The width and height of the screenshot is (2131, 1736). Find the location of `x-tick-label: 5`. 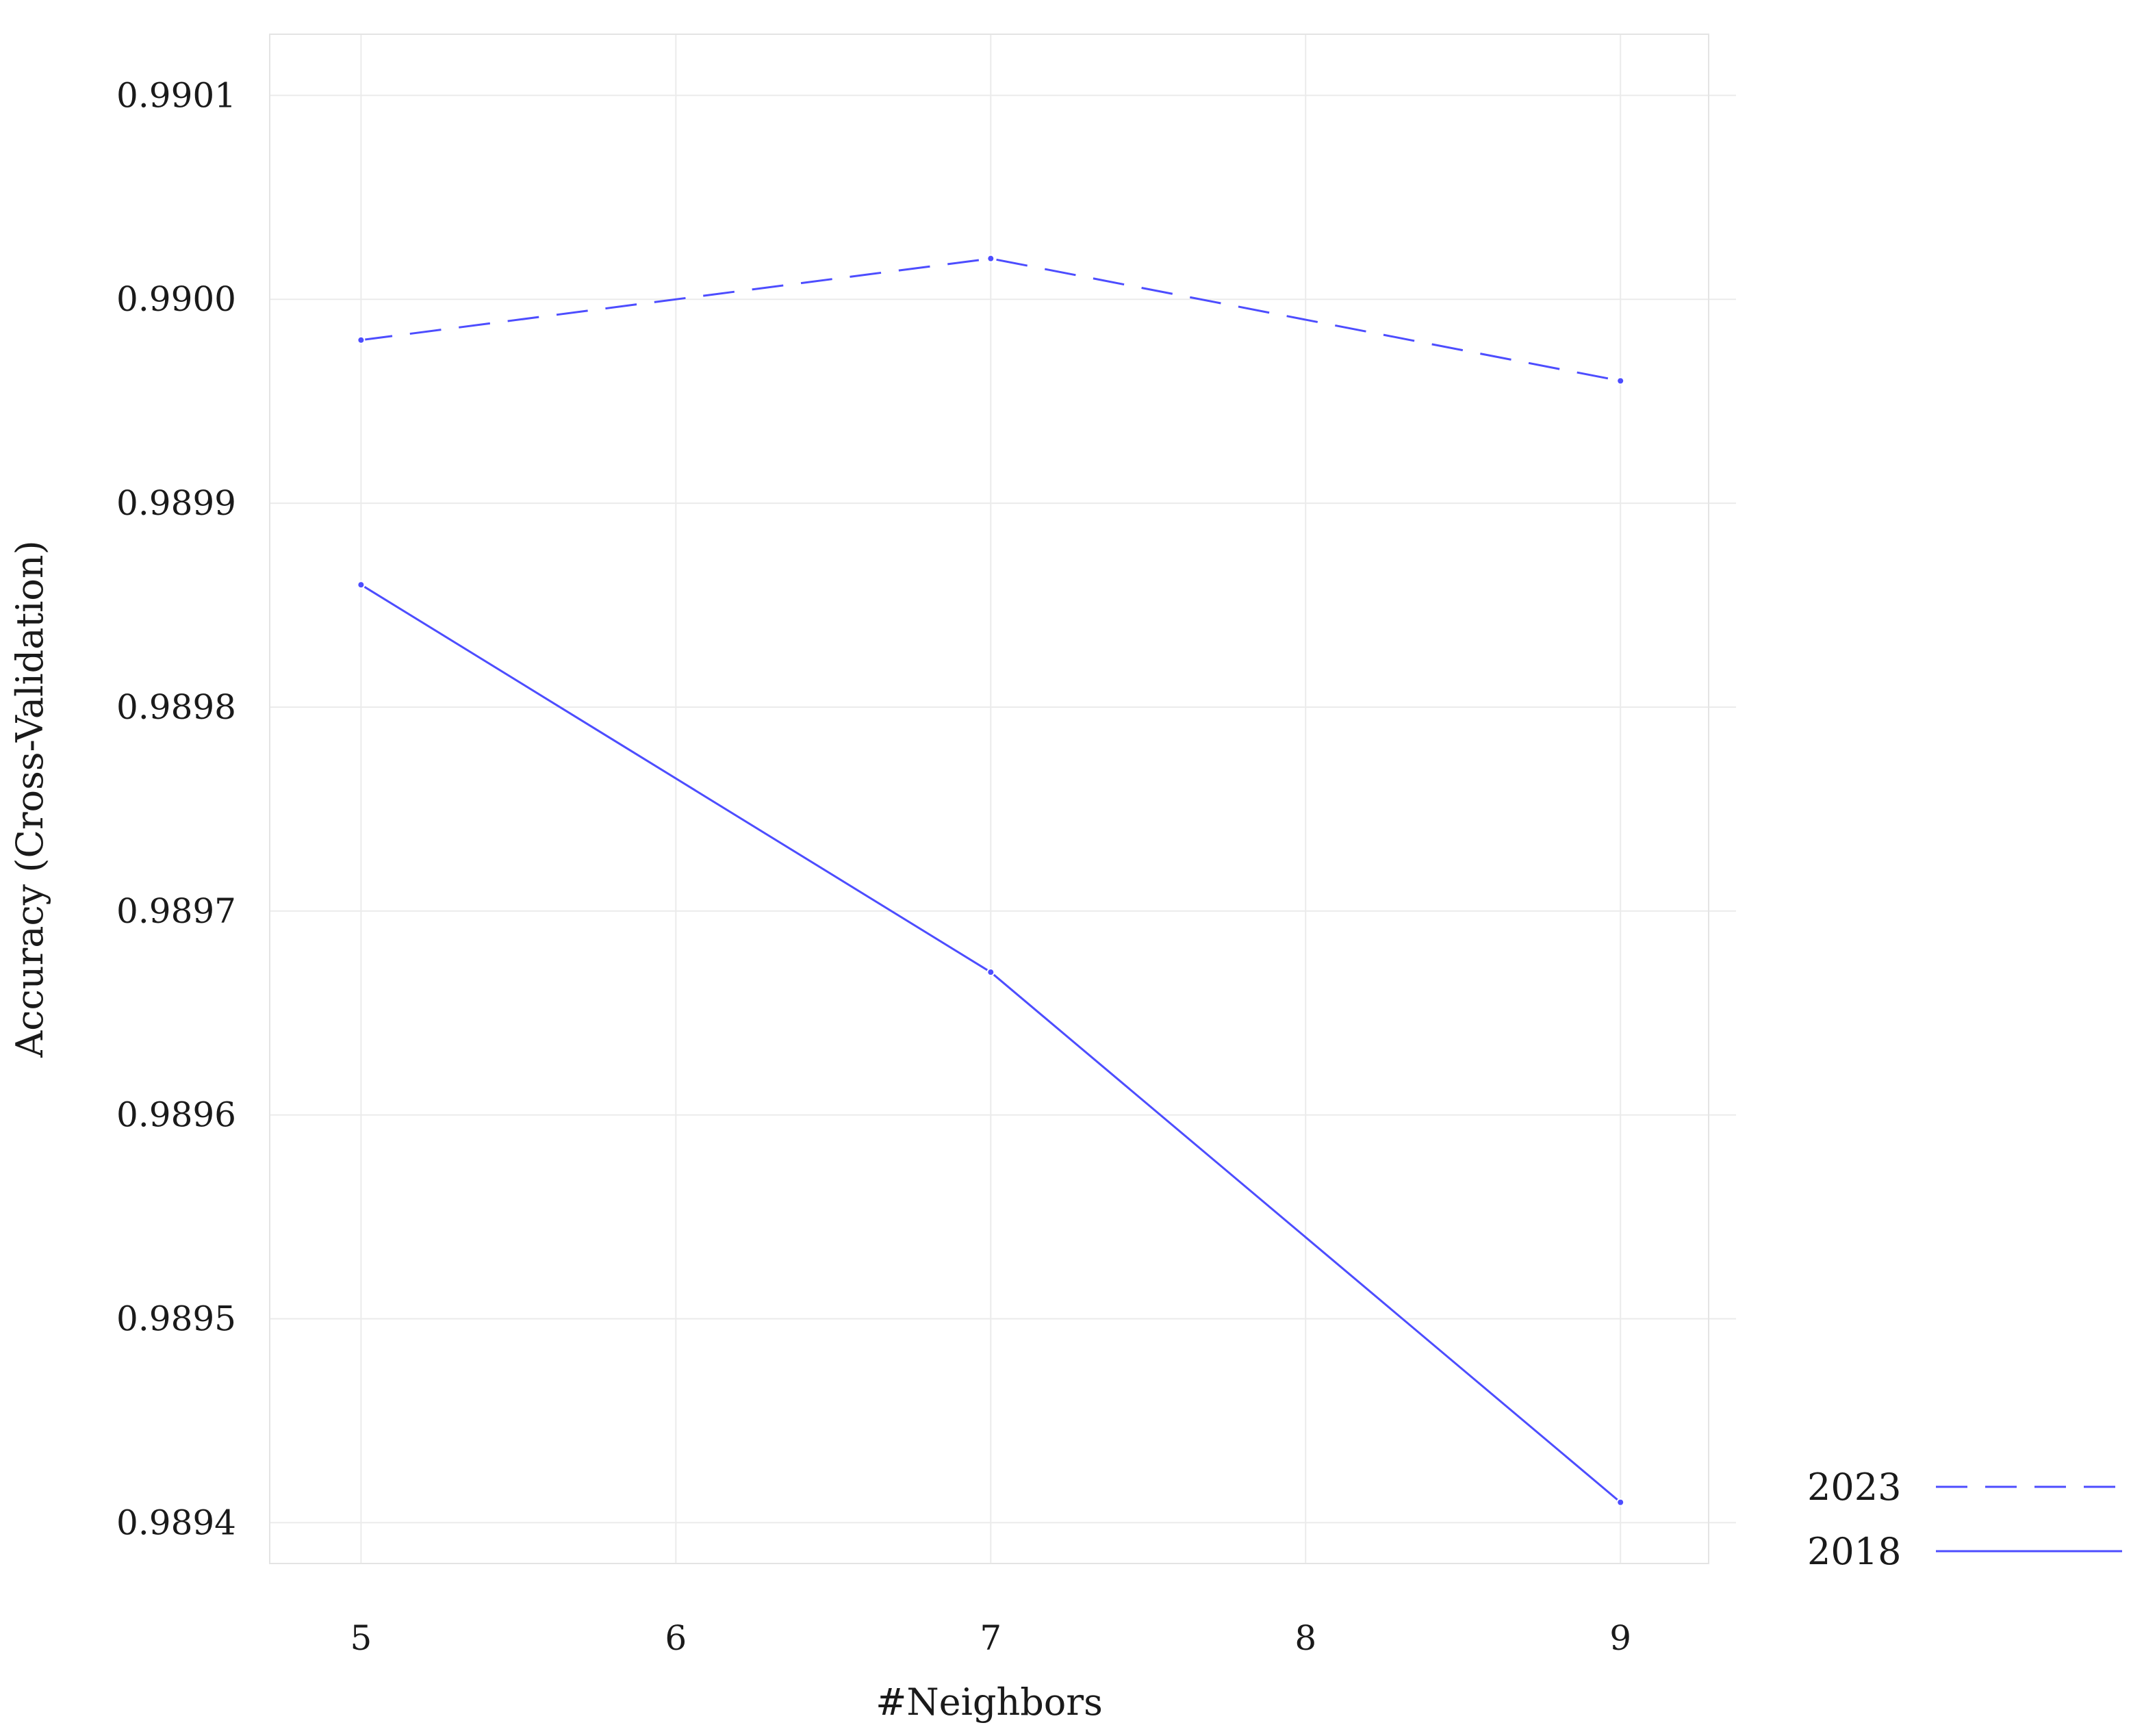

x-tick-label: 5 is located at coordinates (361, 1638).